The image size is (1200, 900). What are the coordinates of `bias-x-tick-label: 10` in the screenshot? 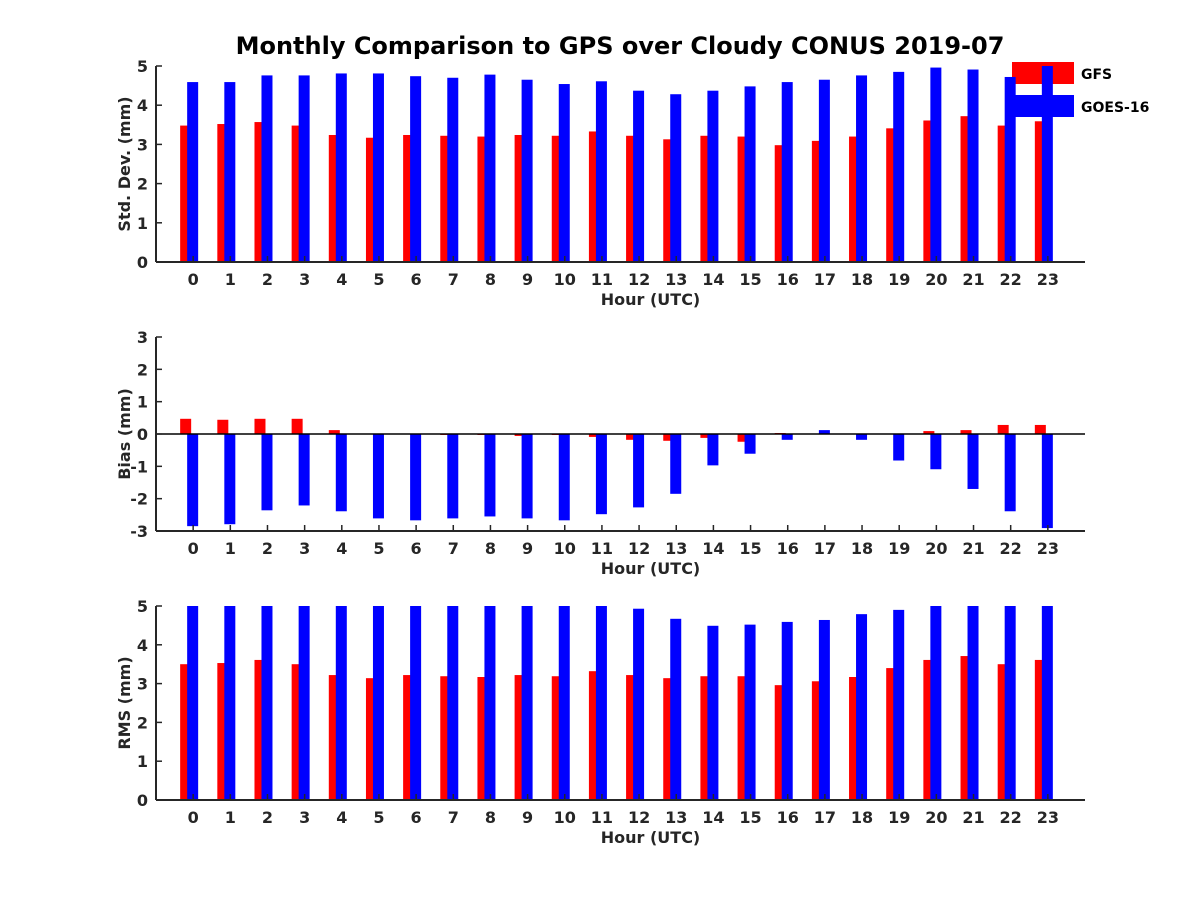 It's located at (565, 548).